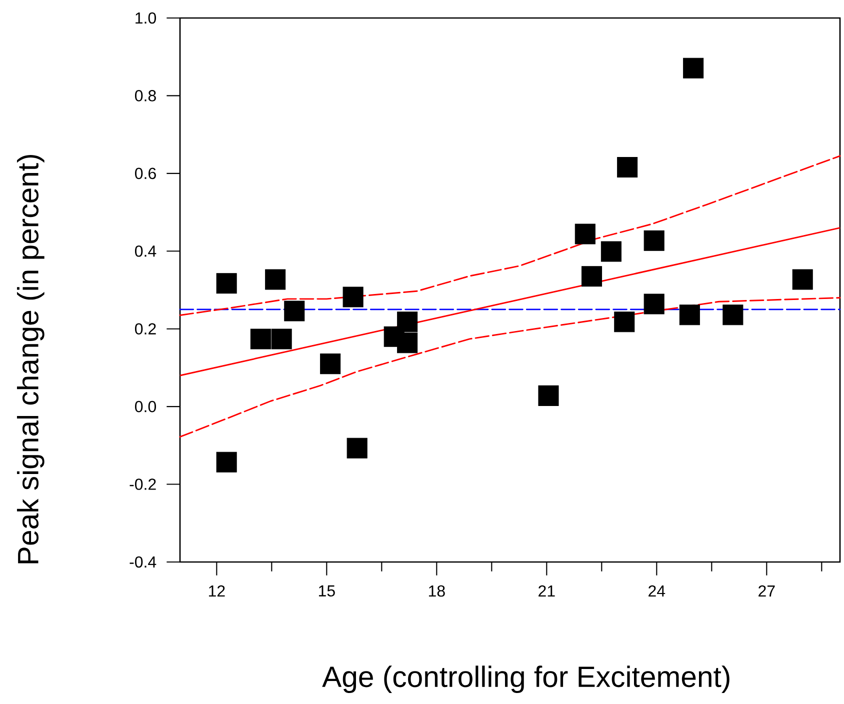 This screenshot has height=704, width=844. Describe the element at coordinates (146, 18) in the screenshot. I see `y-tick-label: 1.0` at that location.